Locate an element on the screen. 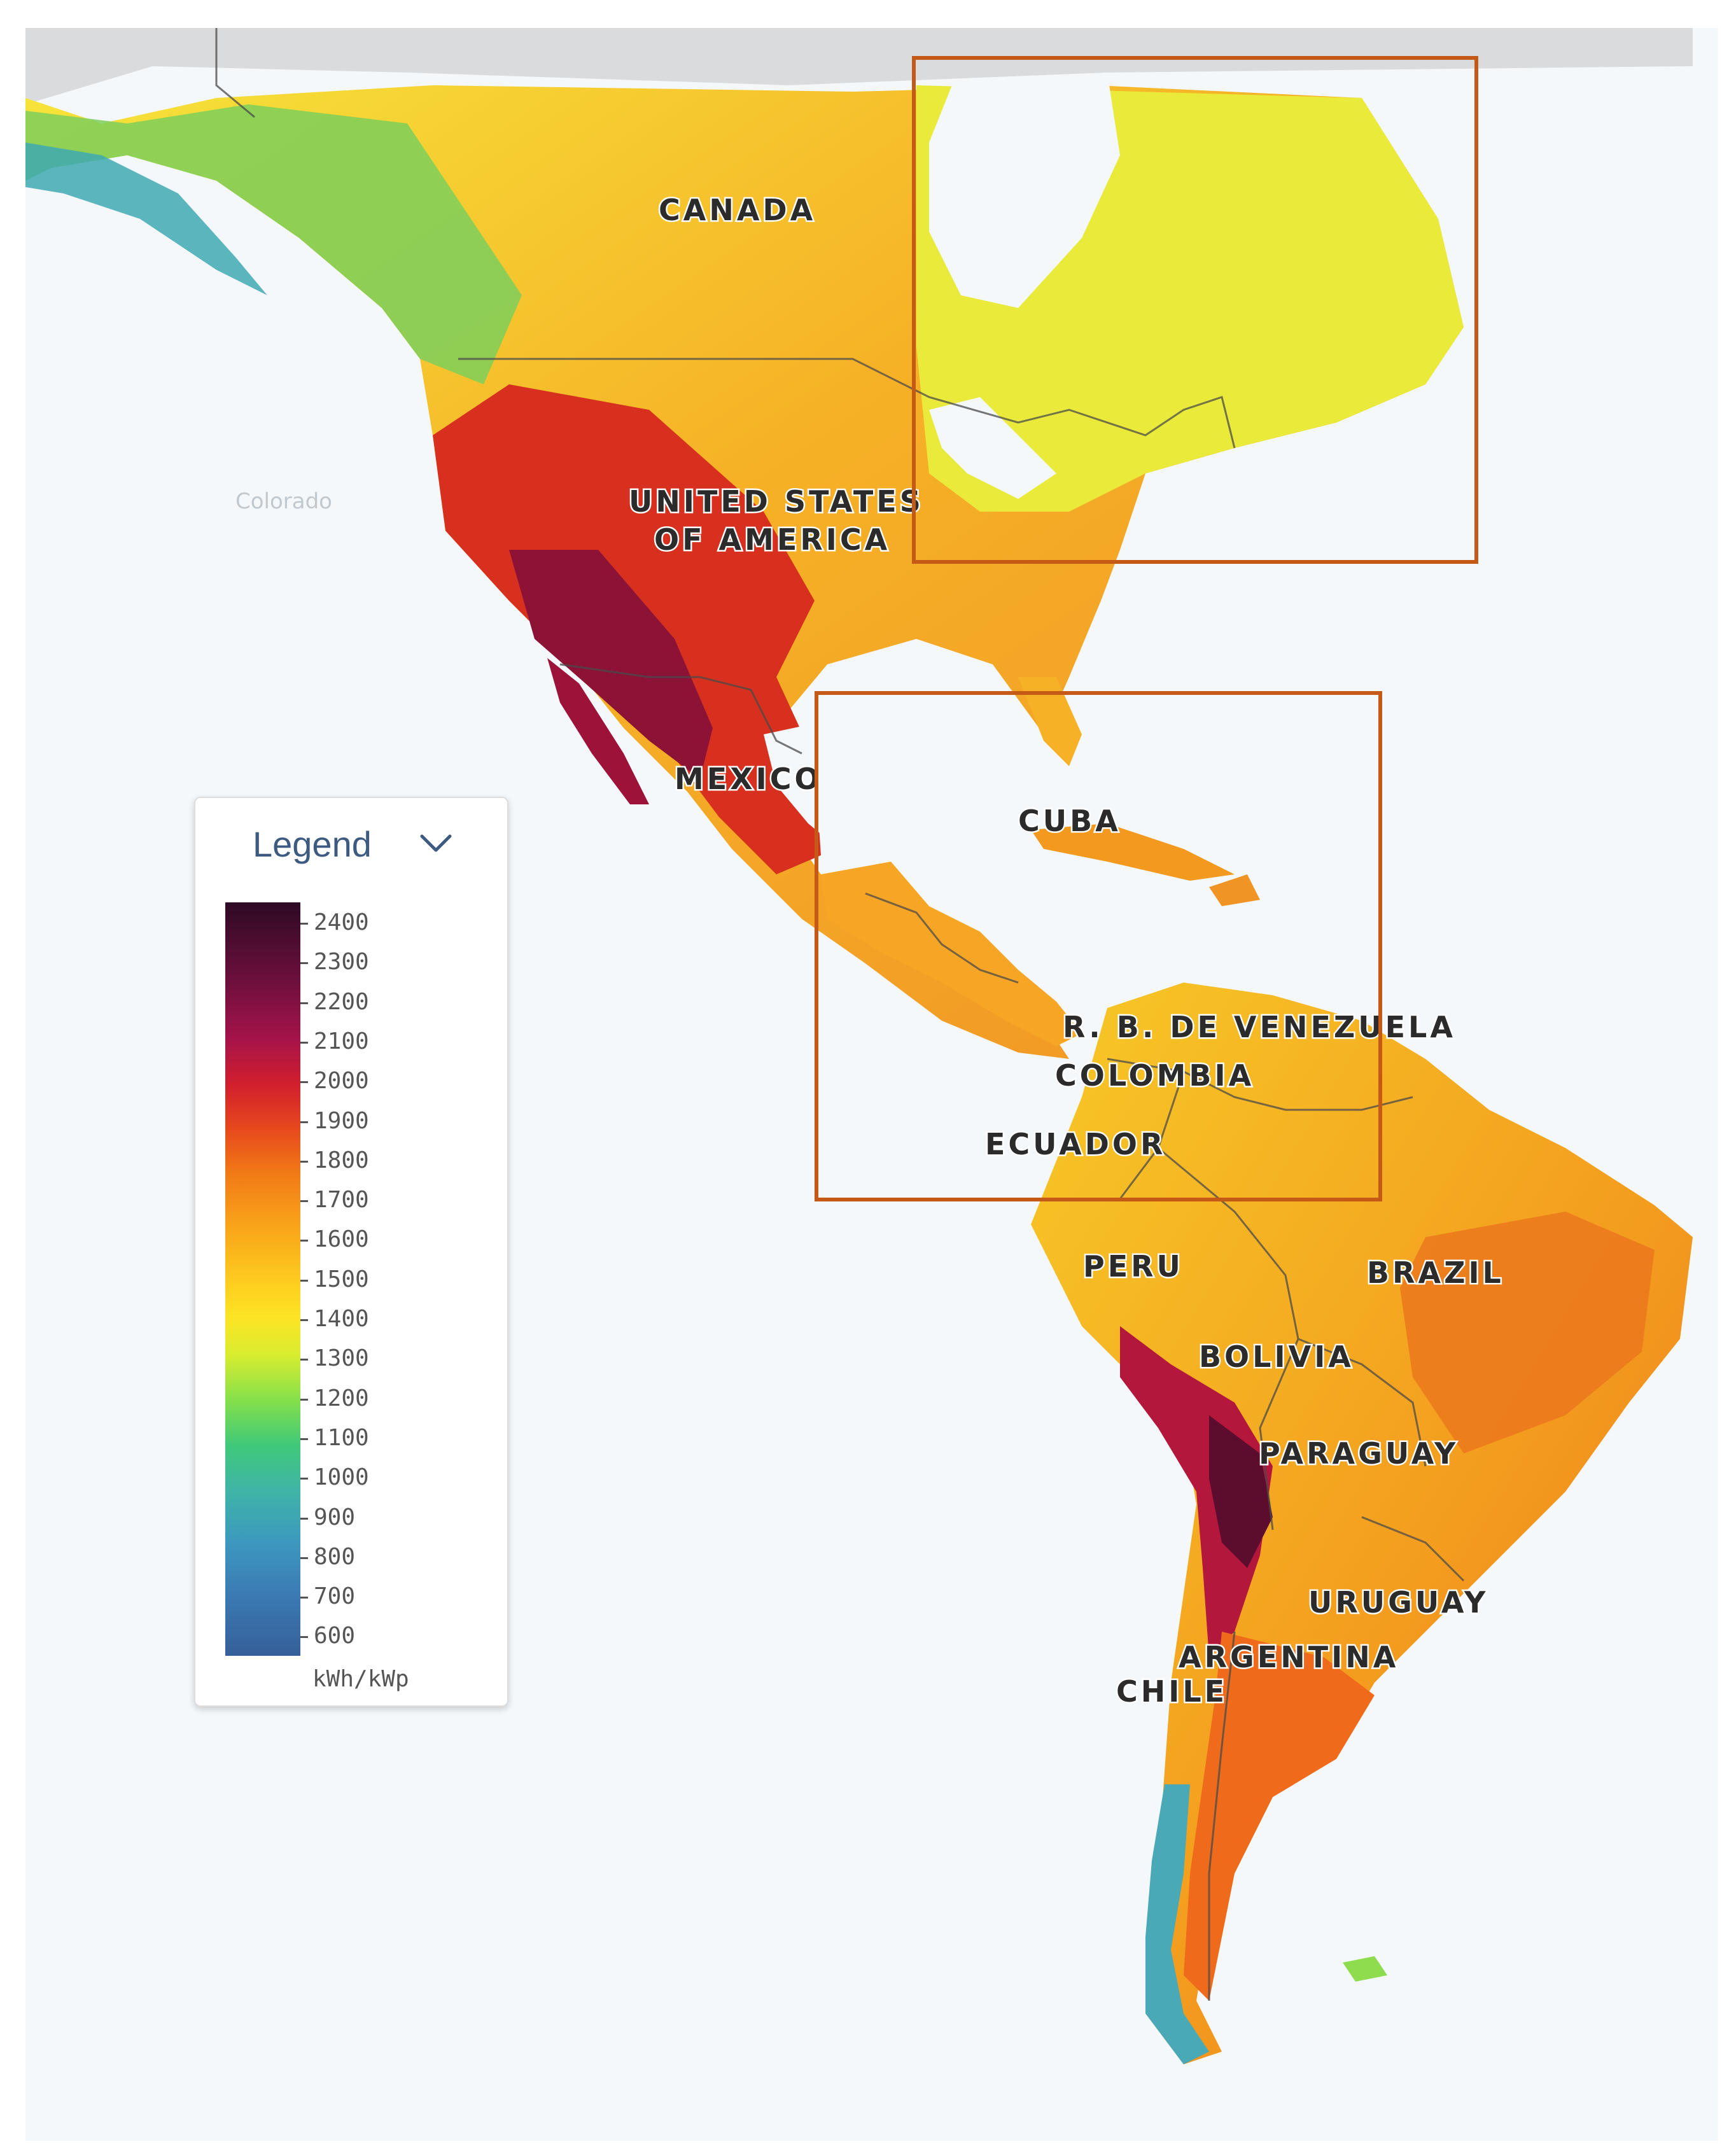 The width and height of the screenshot is (1729, 2156). legend-tick-label: 900 is located at coordinates (335, 1517).